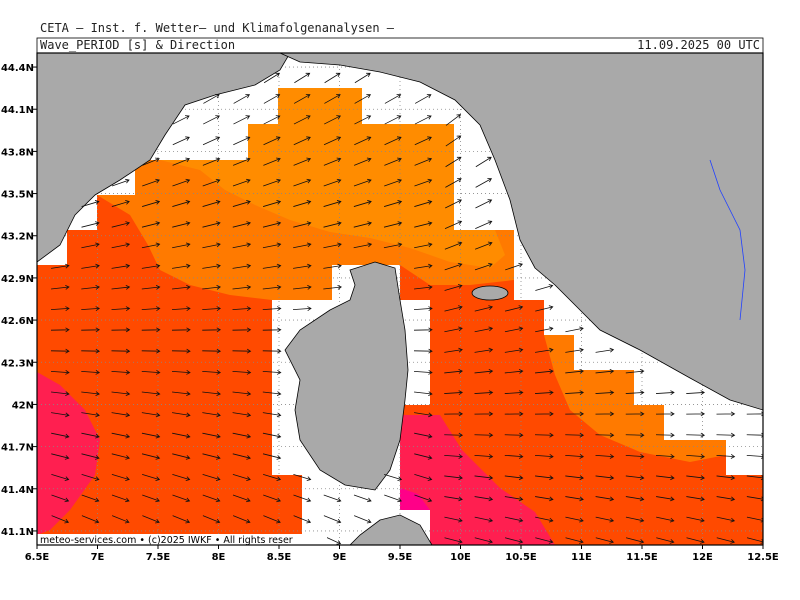 The width and height of the screenshot is (800, 600). What do you see at coordinates (17, 321) in the screenshot?
I see `y-tick-label: 42.6N` at bounding box center [17, 321].